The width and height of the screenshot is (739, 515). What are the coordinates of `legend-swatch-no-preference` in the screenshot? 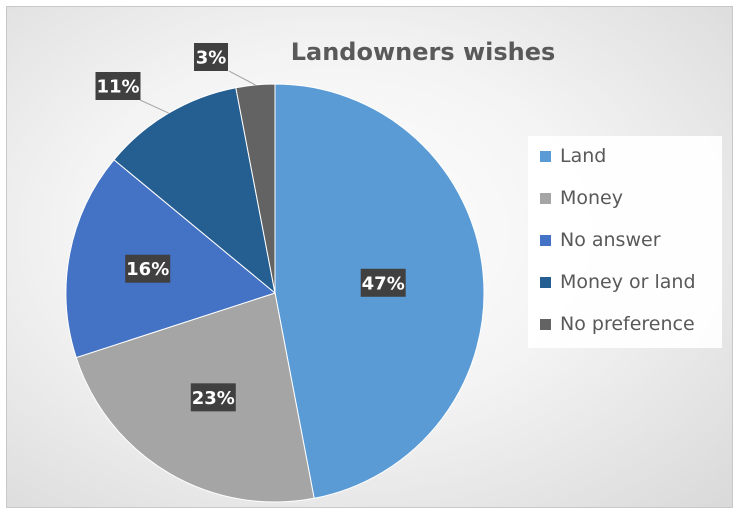 It's located at (545, 324).